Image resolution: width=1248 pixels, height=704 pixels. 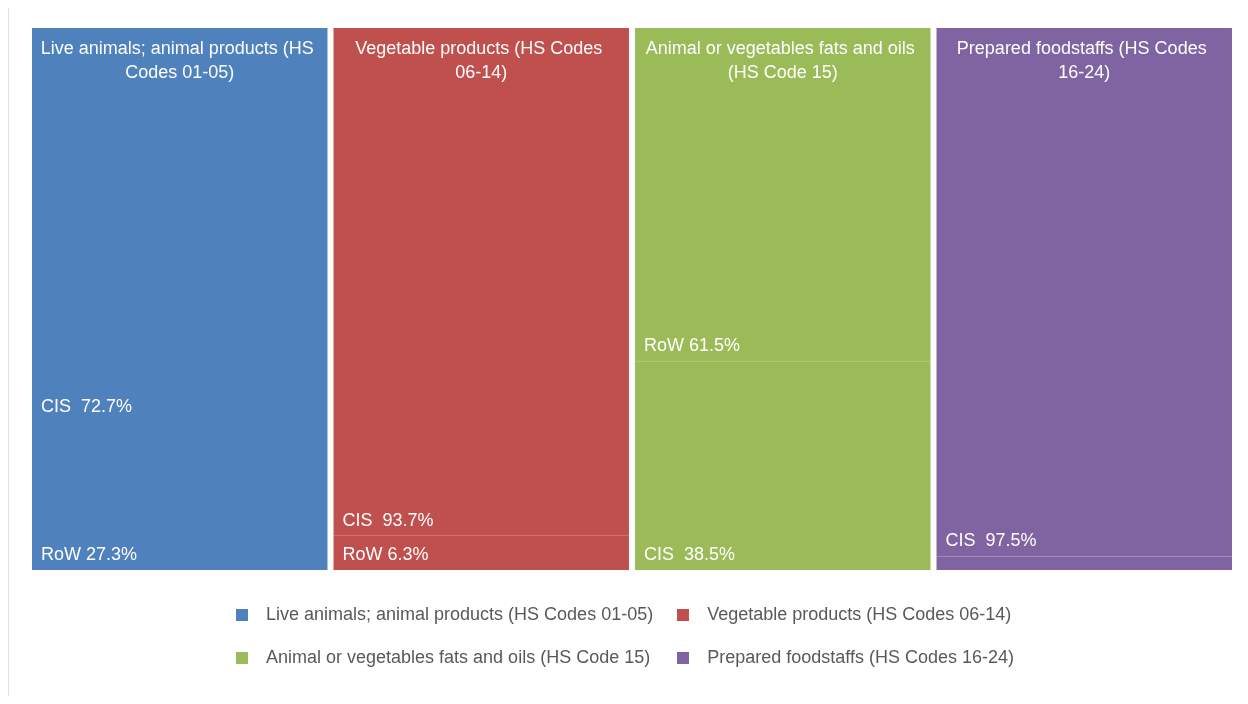 I want to click on category-label: Prepared foodstaffs (HS Codes 16-24), so click(x=861, y=657).